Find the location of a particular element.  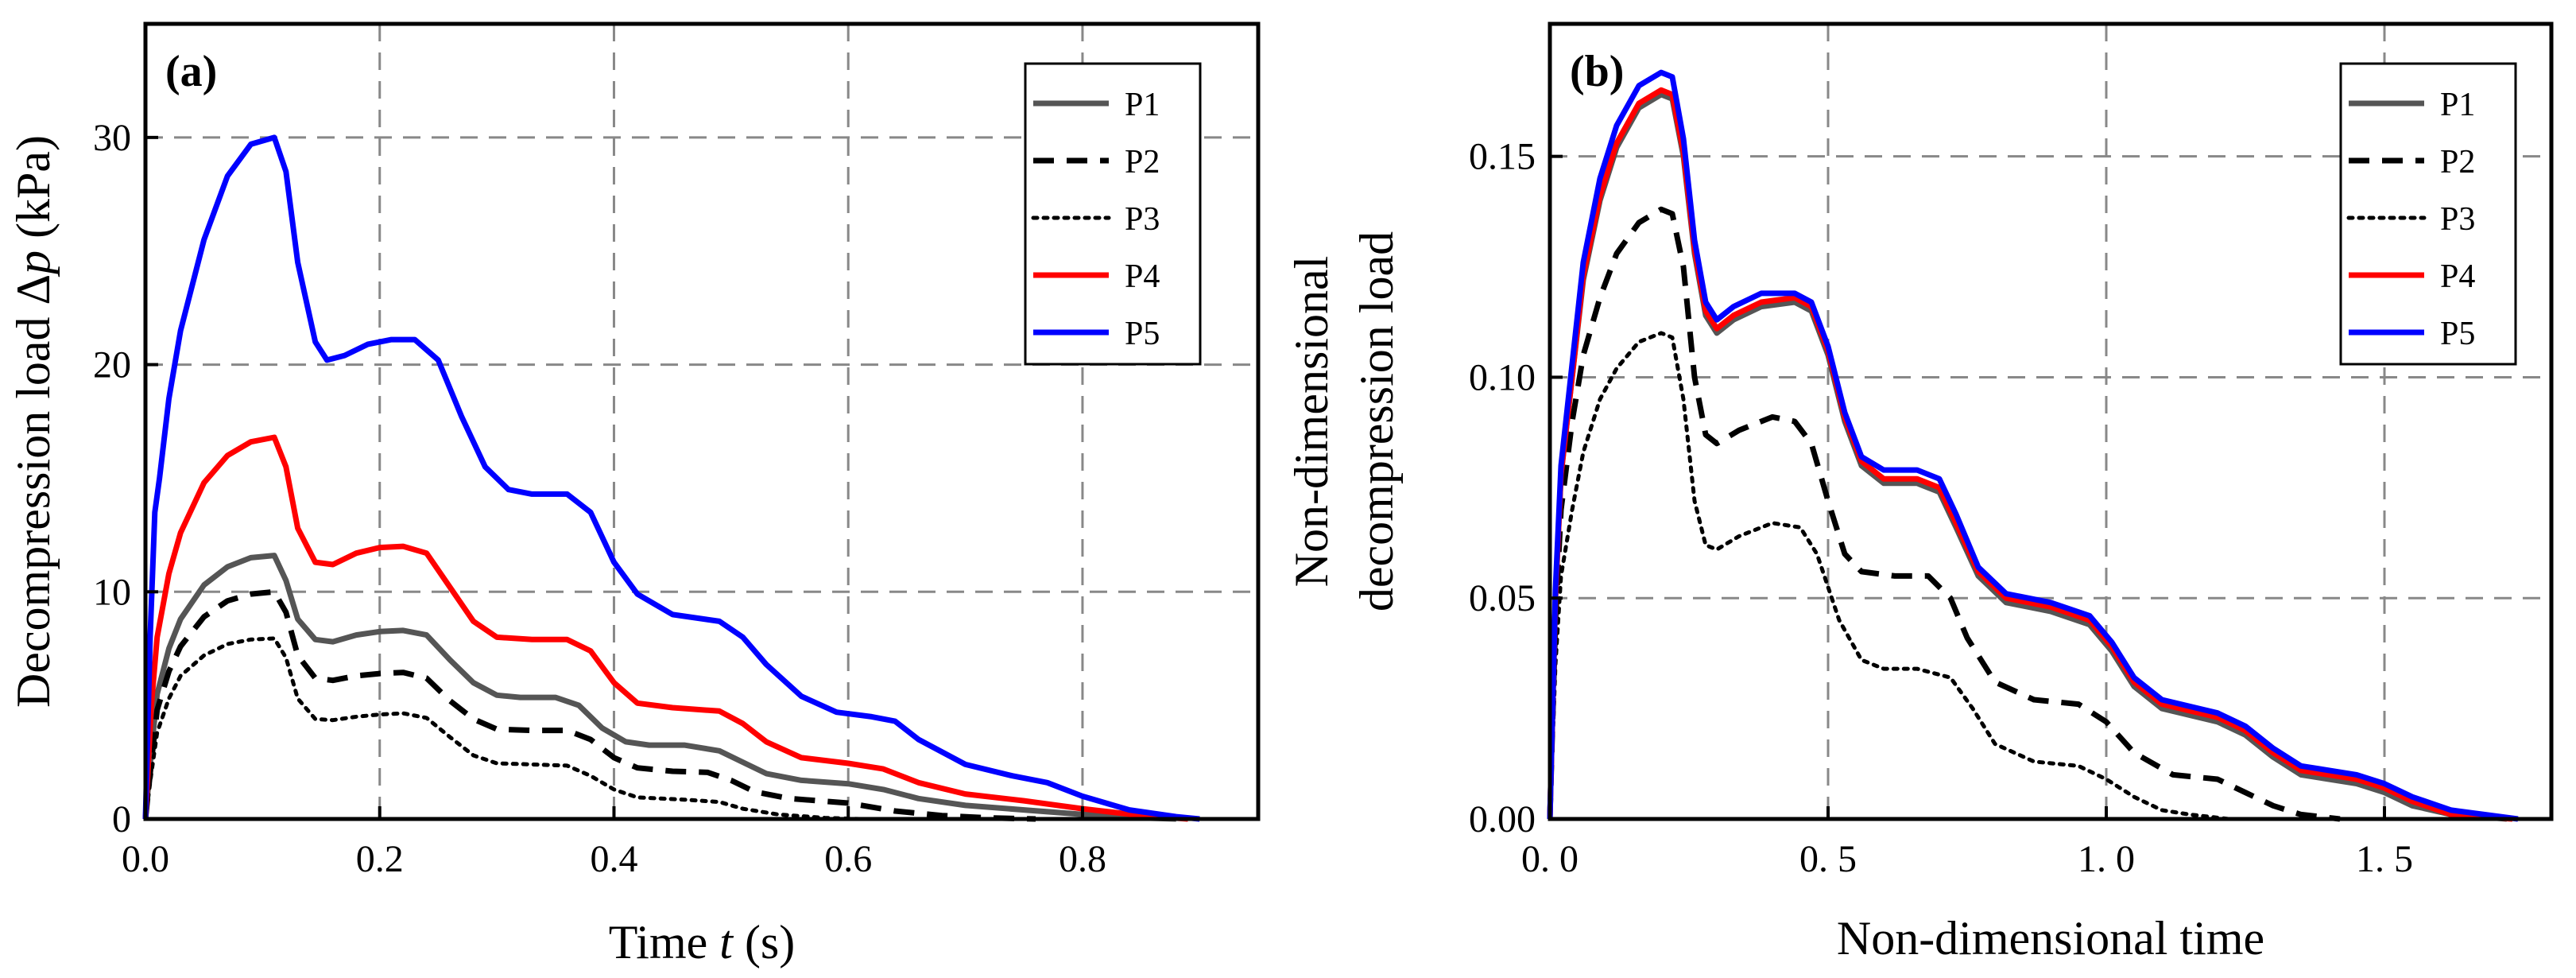

chart-b-ytick-label-3: 0.15 is located at coordinates (1502, 157).